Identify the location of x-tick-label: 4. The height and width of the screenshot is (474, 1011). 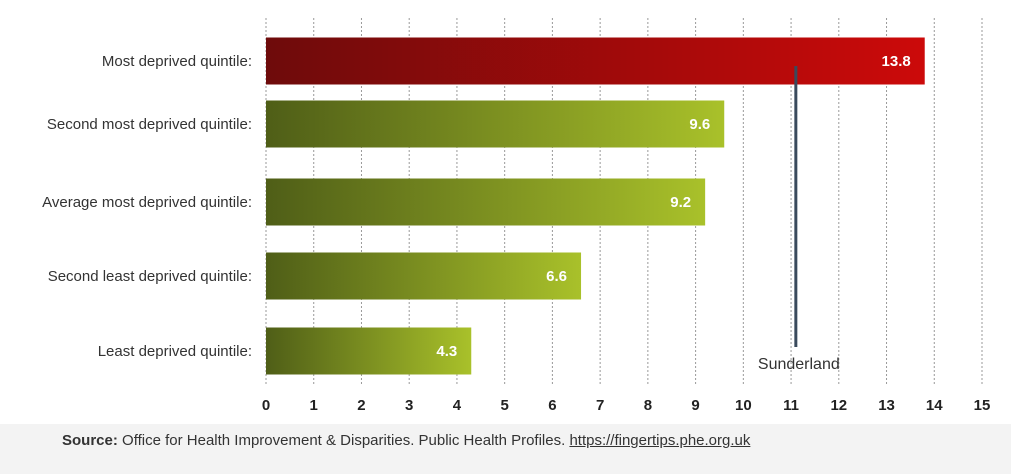
(457, 405).